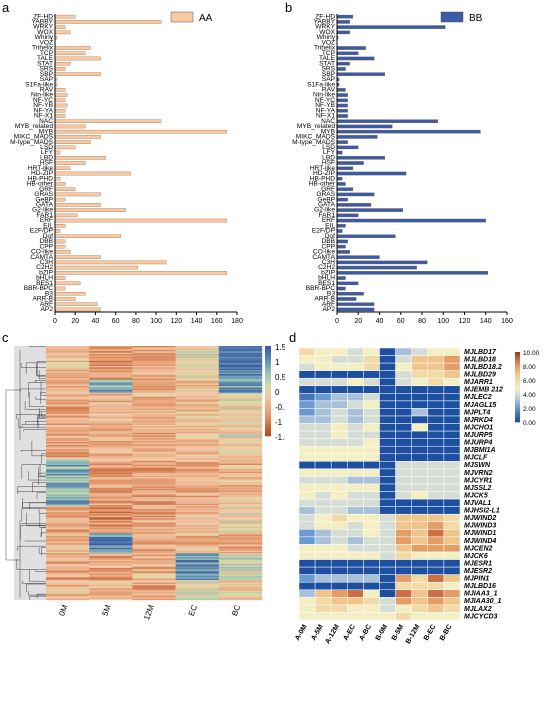 This screenshot has height=706, width=550. I want to click on category-label: C3H, so click(328, 262).